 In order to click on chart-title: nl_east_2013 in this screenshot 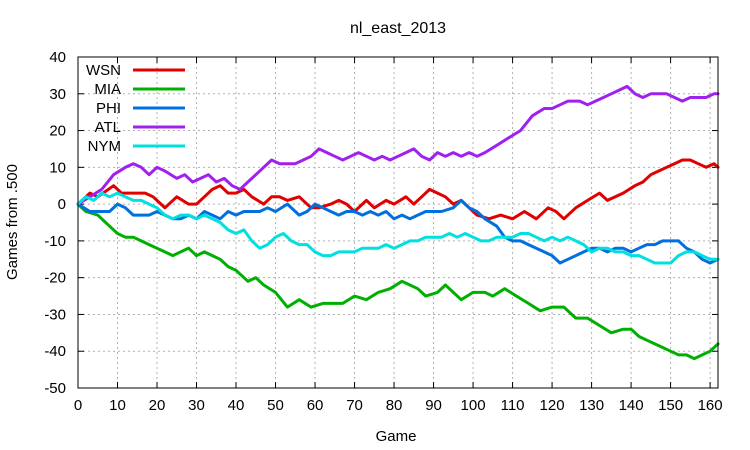, I will do `click(398, 28)`.